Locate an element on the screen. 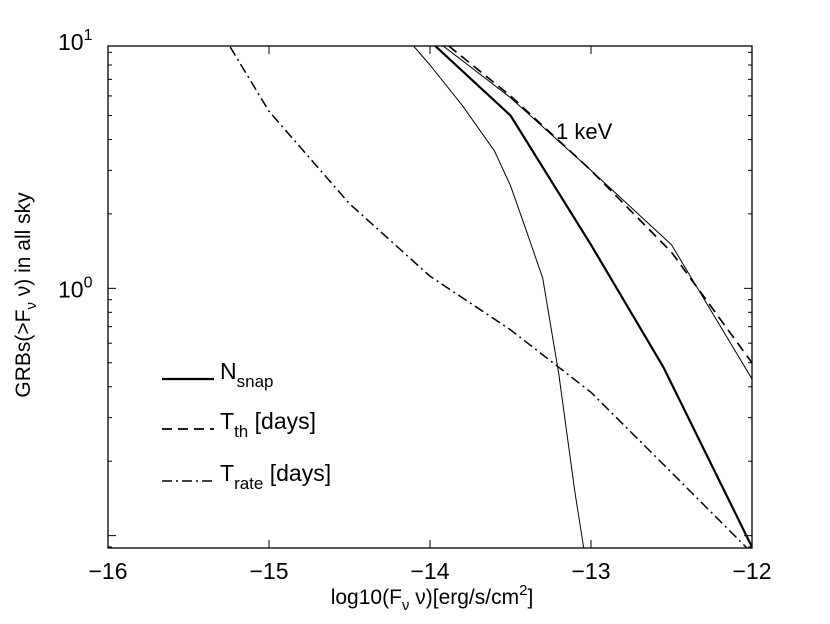 This screenshot has width=830, height=624. x-tick-labels: −16 −15 −14 −13 −12 is located at coordinates (429, 571).